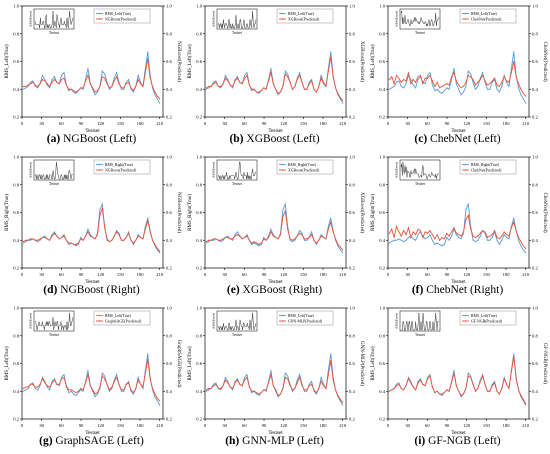  What do you see at coordinates (457, 79) in the screenshot?
I see `predicted-series-line` at bounding box center [457, 79].